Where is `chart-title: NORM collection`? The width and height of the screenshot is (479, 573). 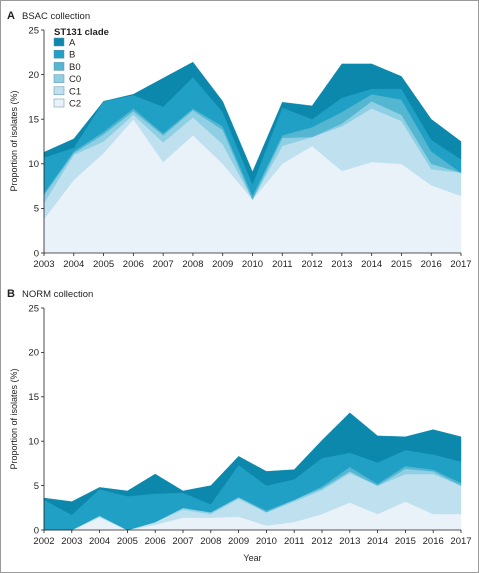 chart-title: NORM collection is located at coordinates (57, 294).